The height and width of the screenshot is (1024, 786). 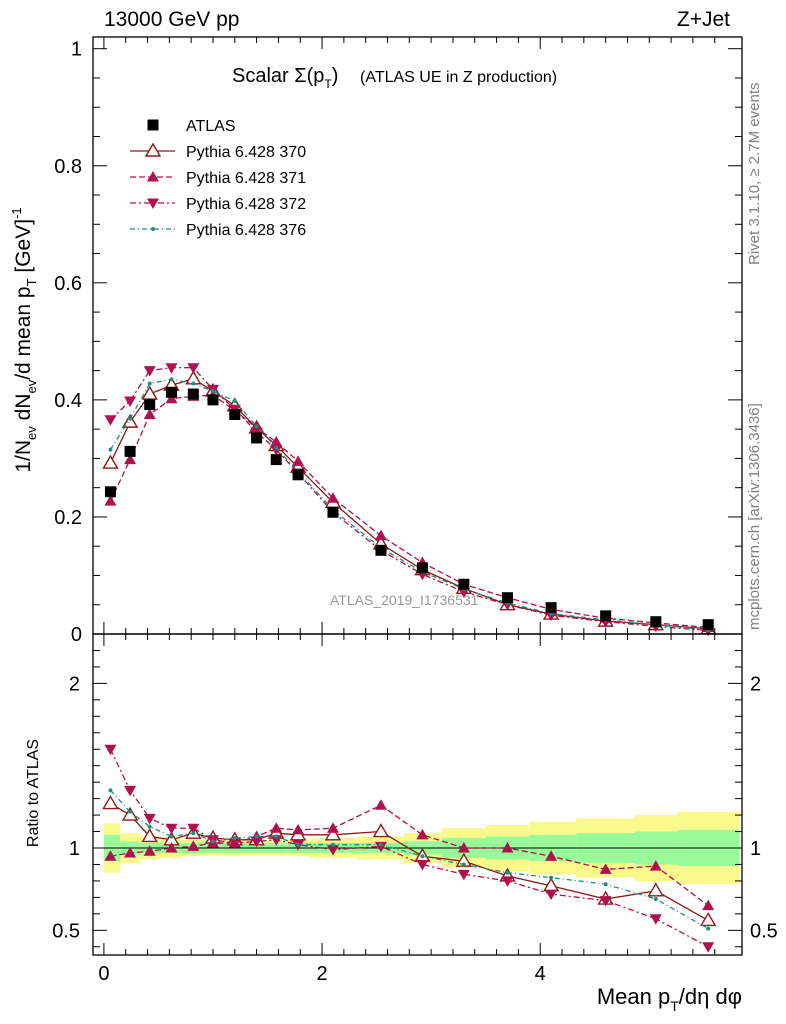 What do you see at coordinates (246, 230) in the screenshot?
I see `legend-label-4: Pythia 6.428 376` at bounding box center [246, 230].